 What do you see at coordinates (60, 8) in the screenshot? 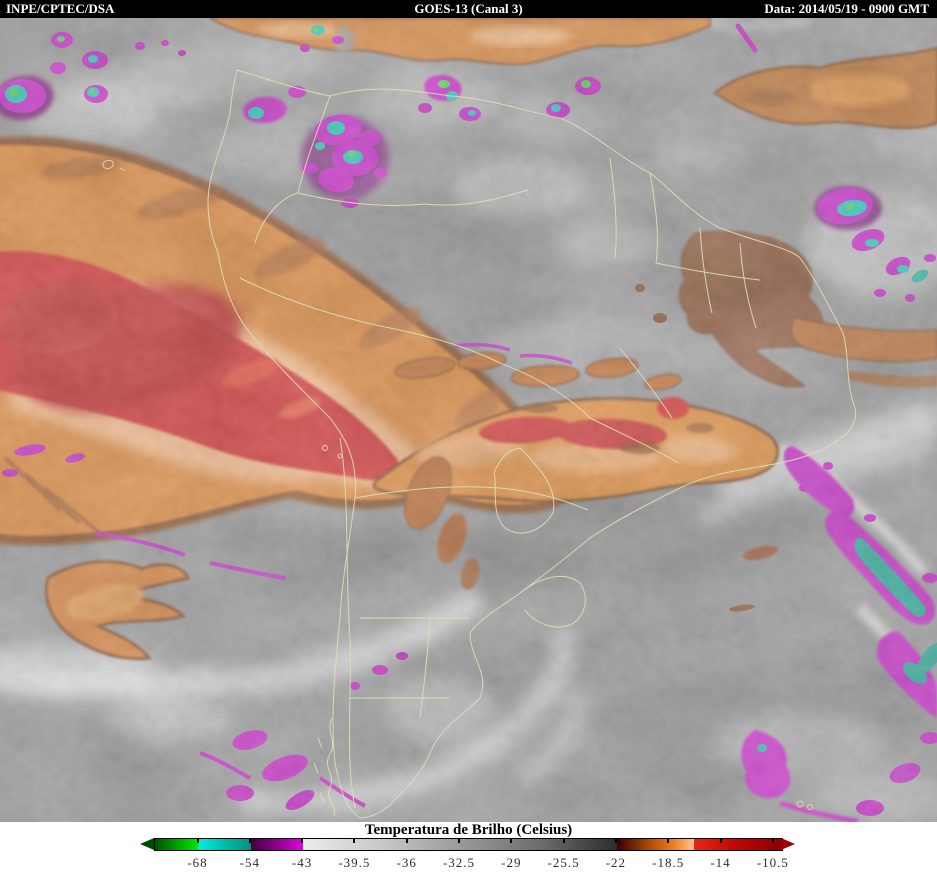
I see `agency-label: INPE/CPTEC/DSA` at bounding box center [60, 8].